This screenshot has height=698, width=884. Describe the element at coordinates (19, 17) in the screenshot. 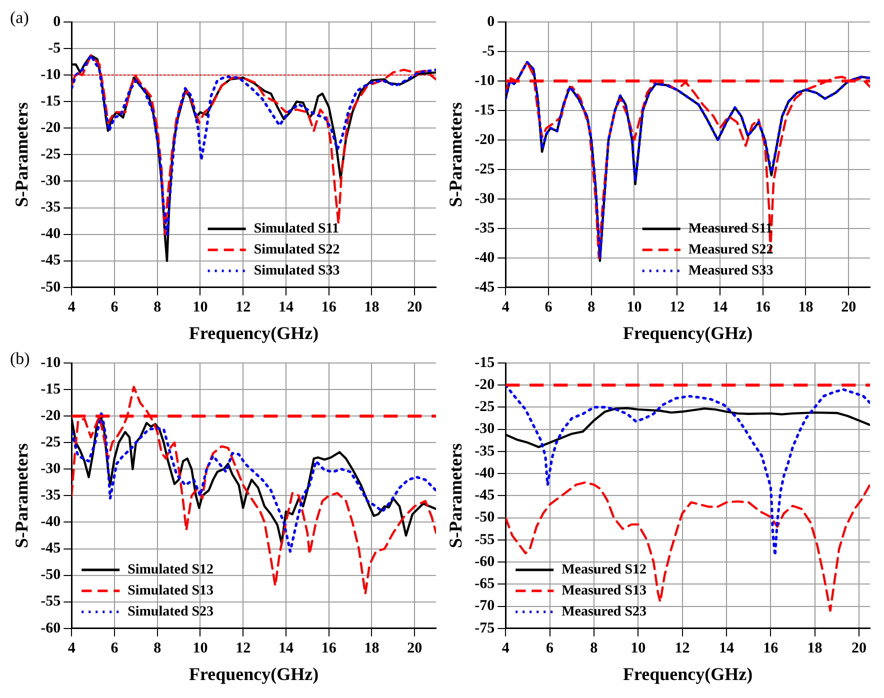

I see `text: (a)` at that location.